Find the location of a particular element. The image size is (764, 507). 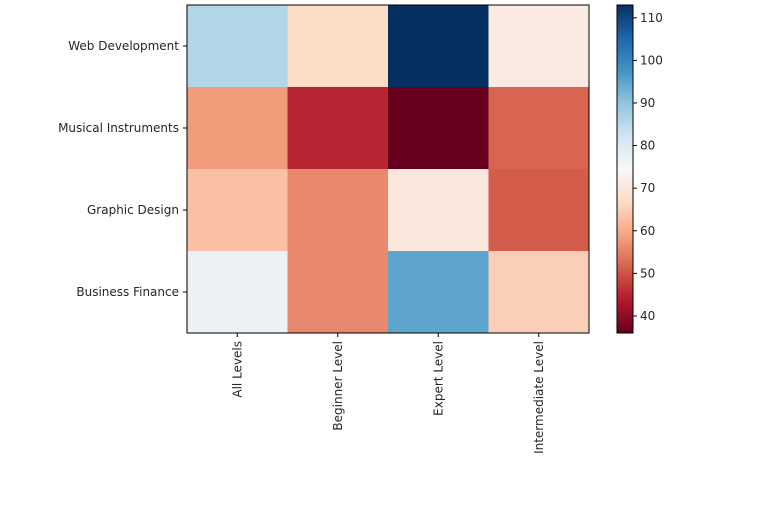

x-tick-label: Intermediate Level is located at coordinates (539, 397).